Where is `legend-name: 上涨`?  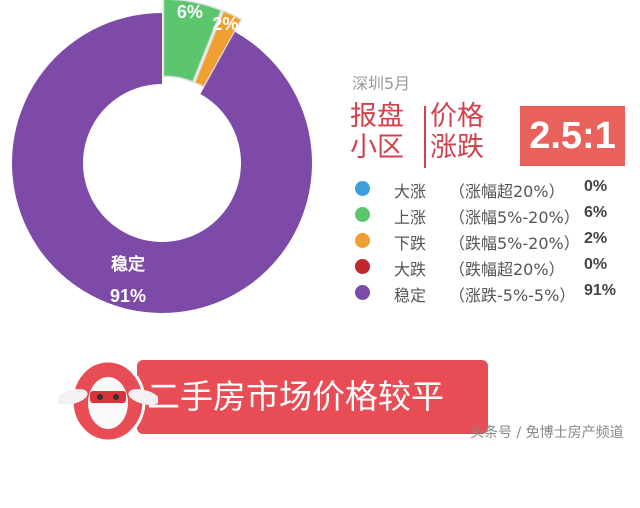
legend-name: 上涨 is located at coordinates (410, 217).